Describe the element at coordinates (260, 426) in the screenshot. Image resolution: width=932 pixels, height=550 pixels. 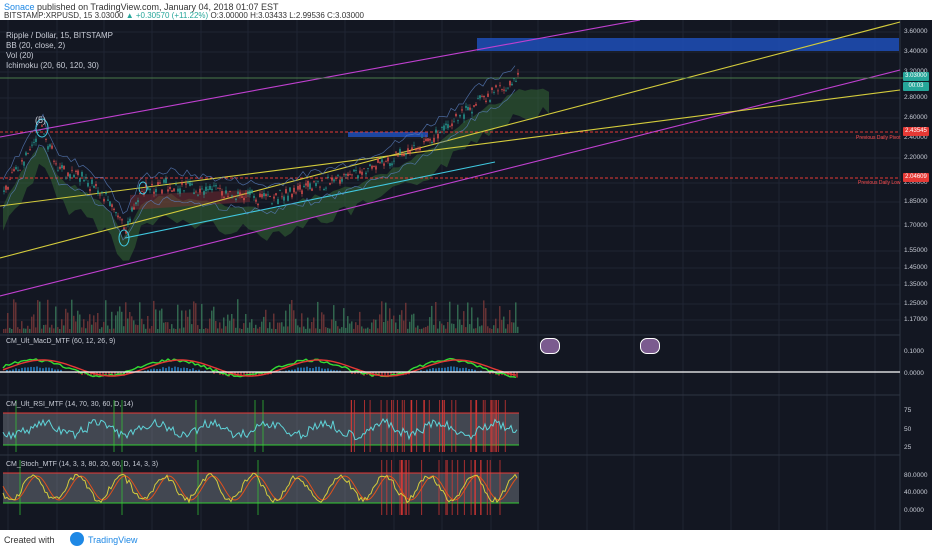
I see `rsi-pane` at that location.